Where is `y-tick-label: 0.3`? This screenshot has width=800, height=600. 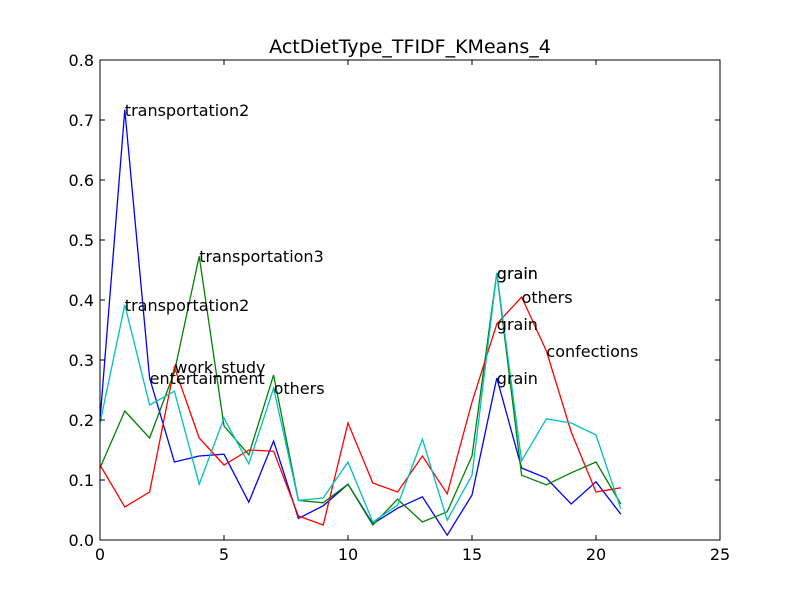 y-tick-label: 0.3 is located at coordinates (81, 360).